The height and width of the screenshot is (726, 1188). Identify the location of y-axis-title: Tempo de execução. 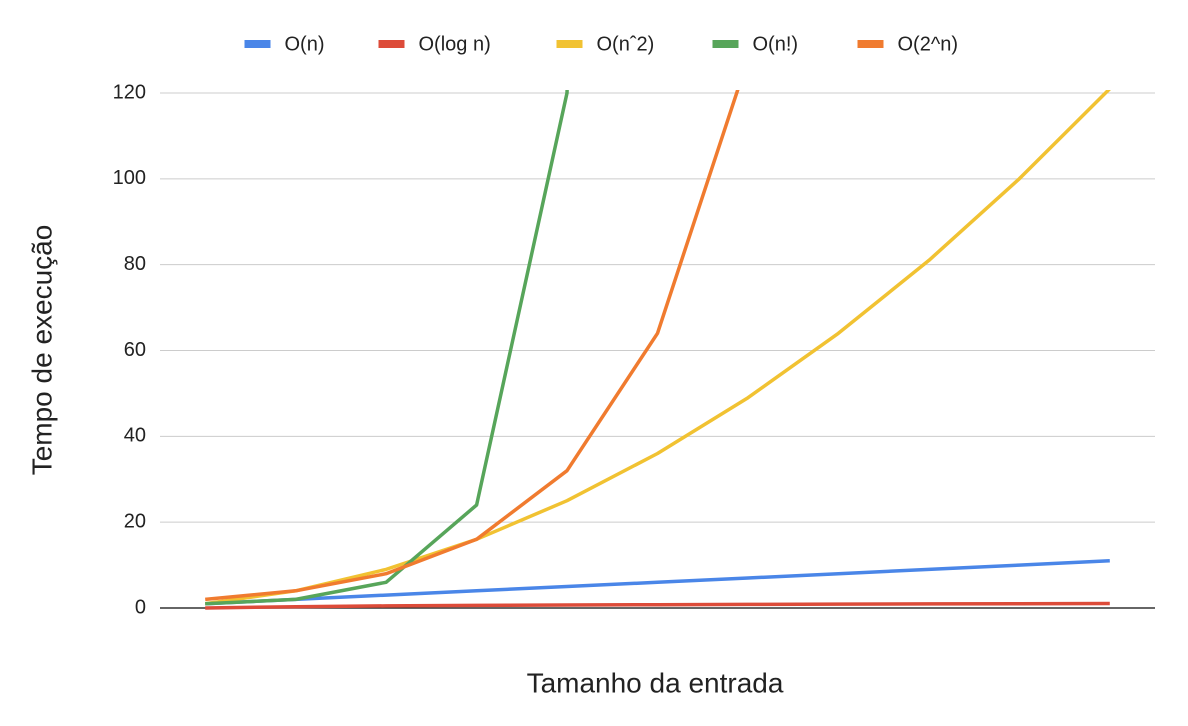
(41, 350).